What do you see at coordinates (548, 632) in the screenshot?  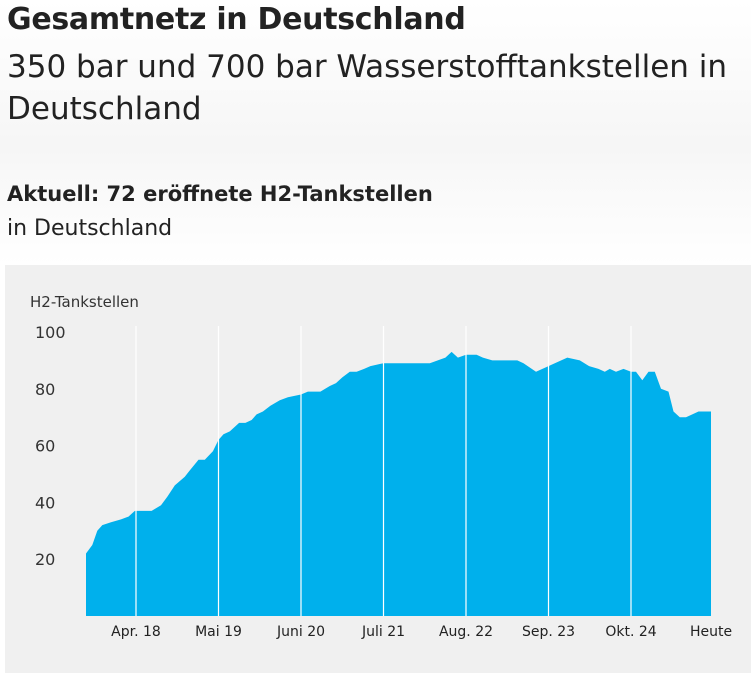 I see `x-tick-label: Sep. 23` at bounding box center [548, 632].